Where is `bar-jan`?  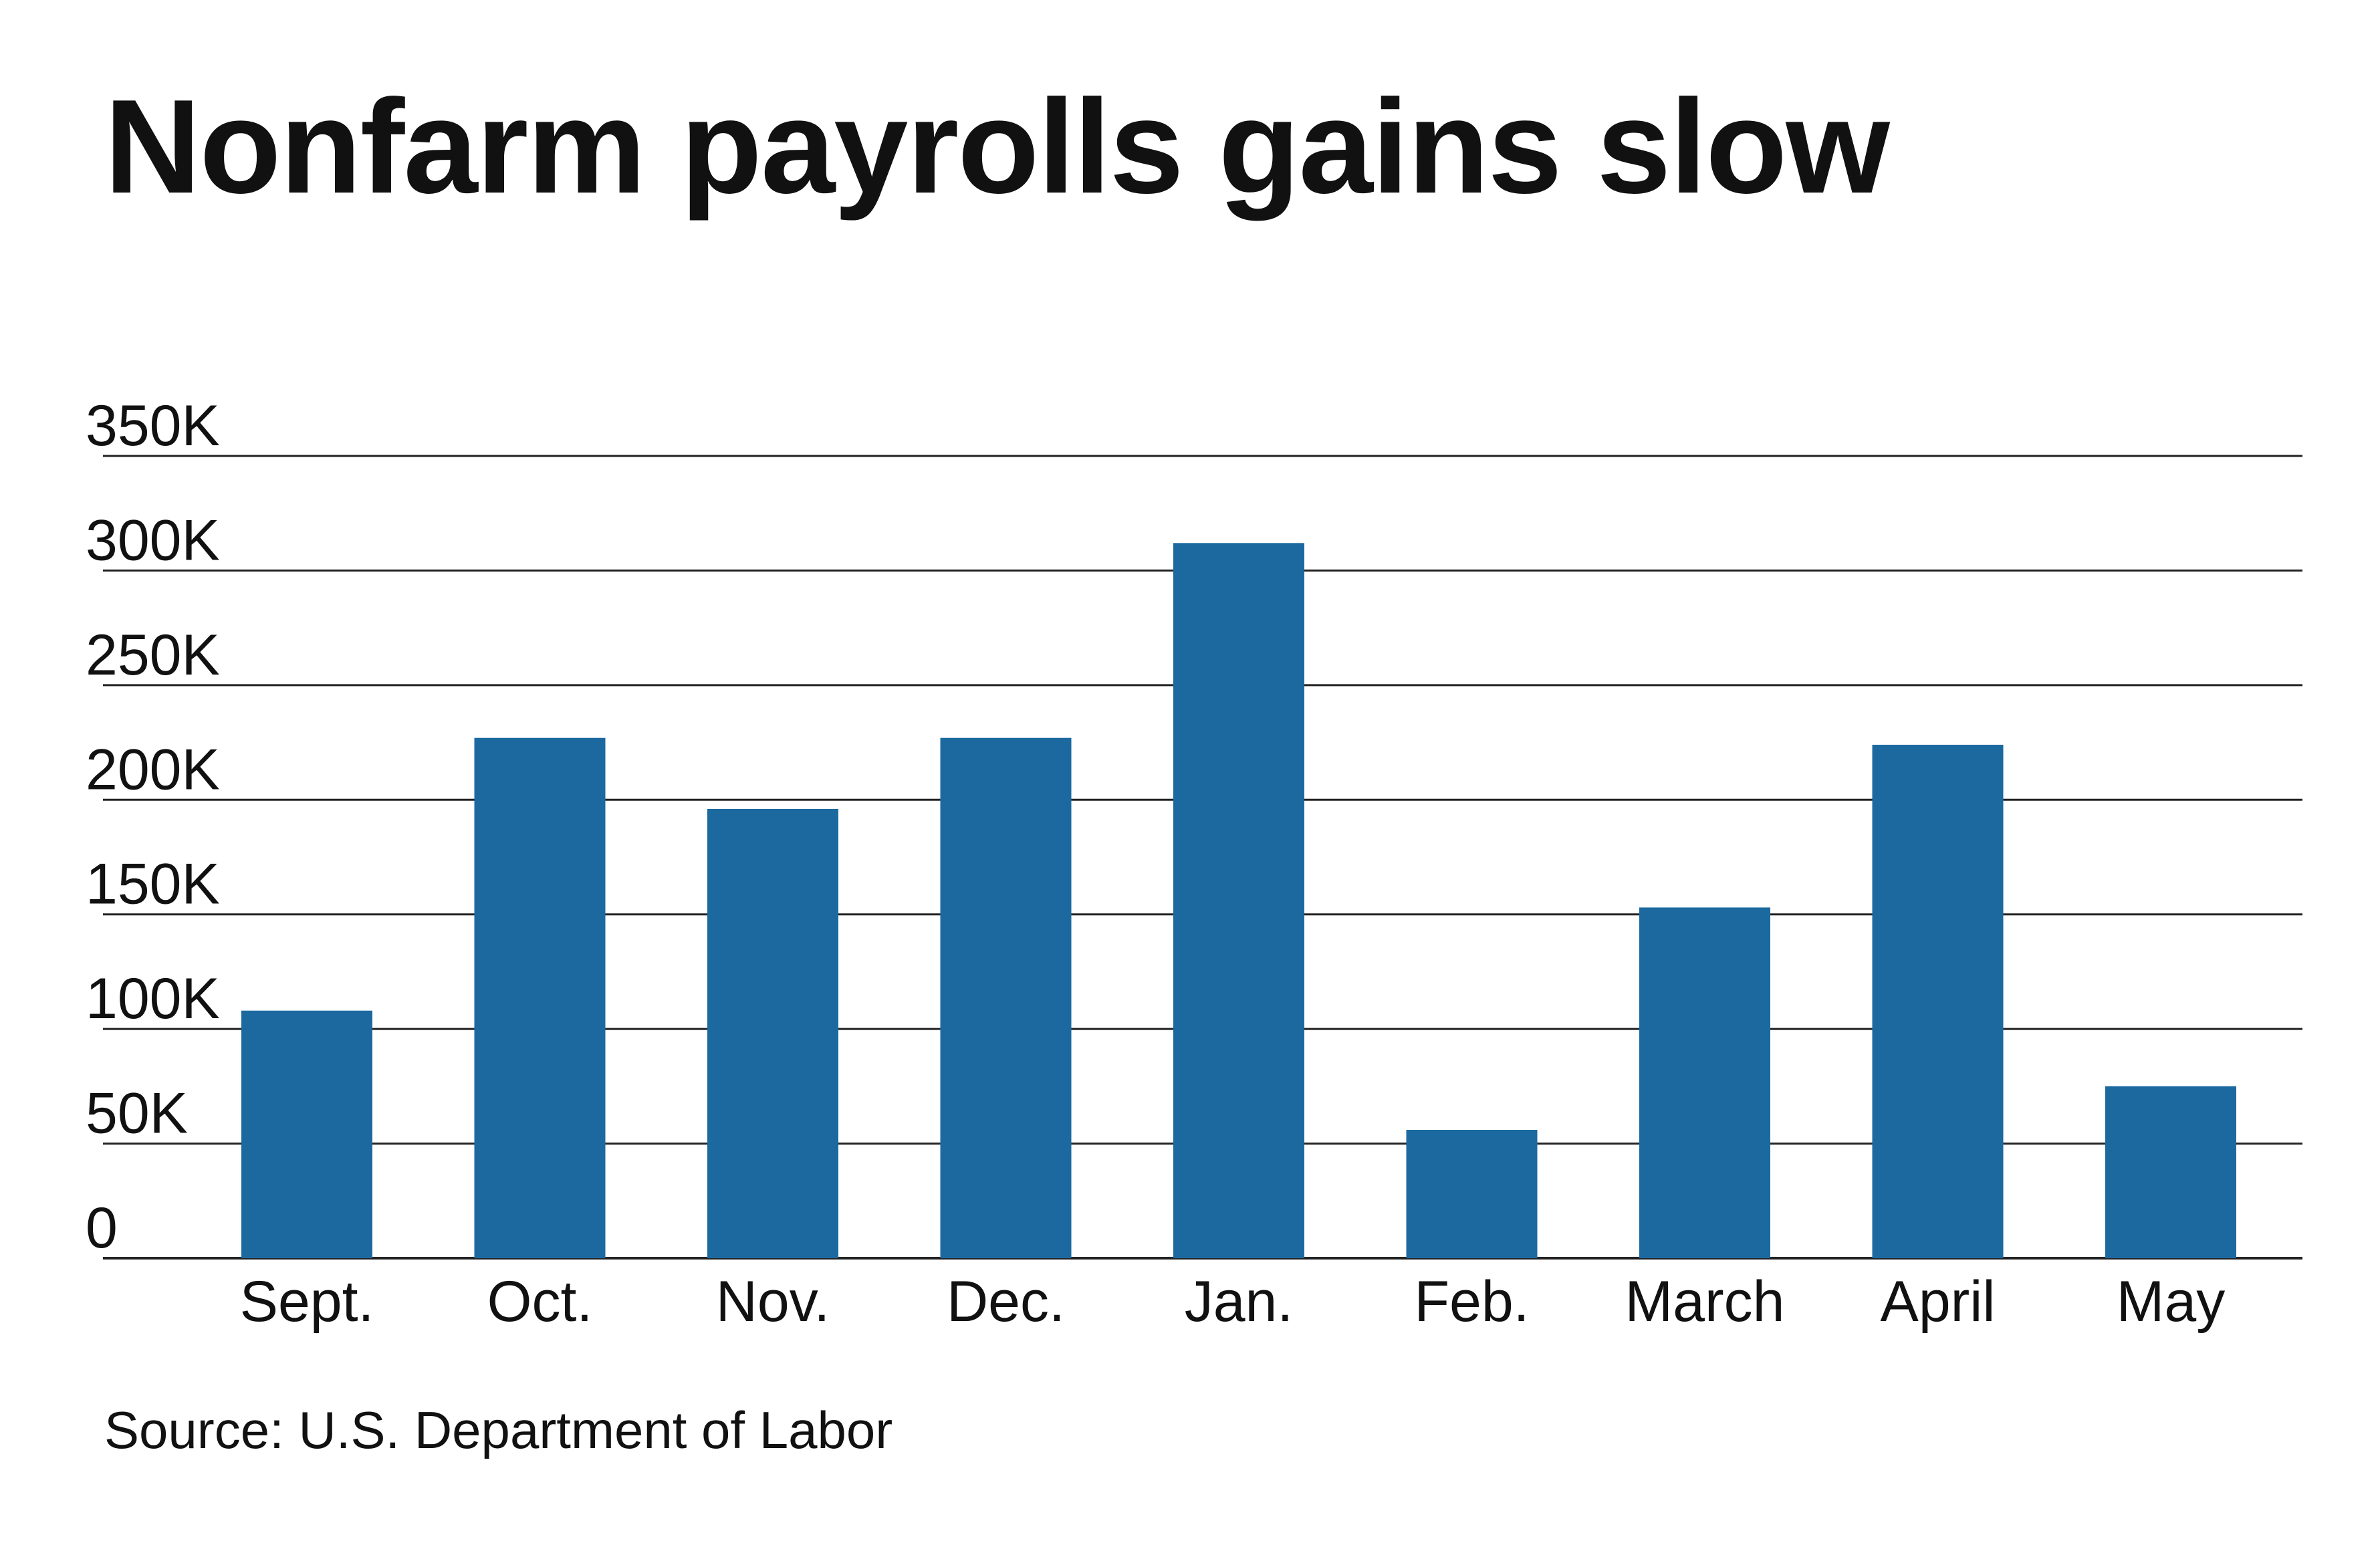 bar-jan is located at coordinates (1238, 901).